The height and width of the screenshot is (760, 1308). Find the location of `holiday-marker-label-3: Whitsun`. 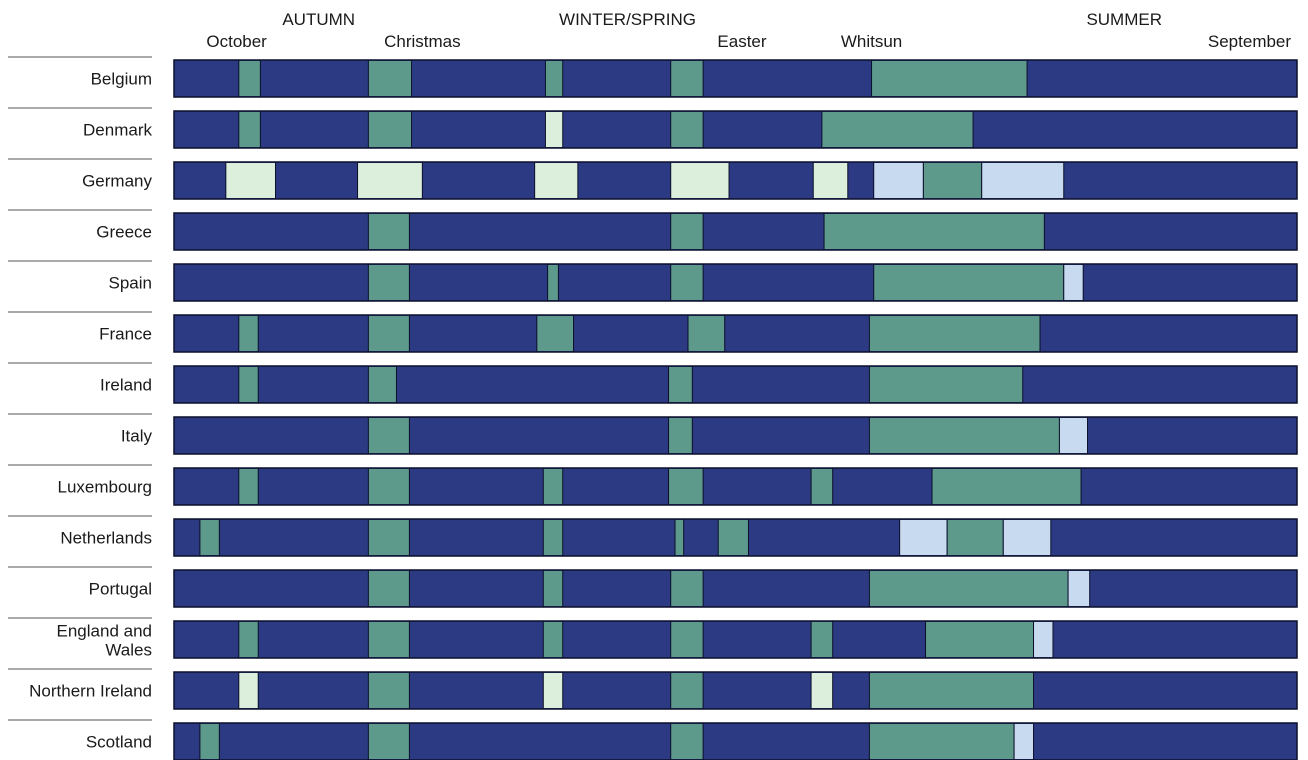

holiday-marker-label-3: Whitsun is located at coordinates (871, 41).